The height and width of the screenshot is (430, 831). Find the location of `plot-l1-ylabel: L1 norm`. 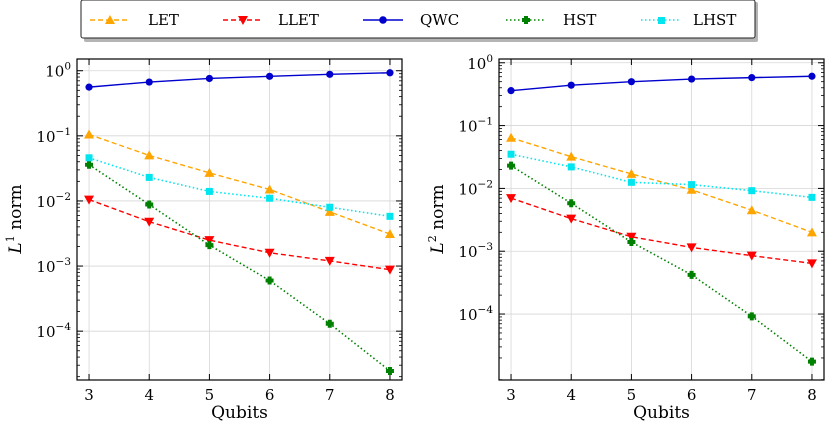

plot-l1-ylabel: L1 norm is located at coordinates (15, 219).